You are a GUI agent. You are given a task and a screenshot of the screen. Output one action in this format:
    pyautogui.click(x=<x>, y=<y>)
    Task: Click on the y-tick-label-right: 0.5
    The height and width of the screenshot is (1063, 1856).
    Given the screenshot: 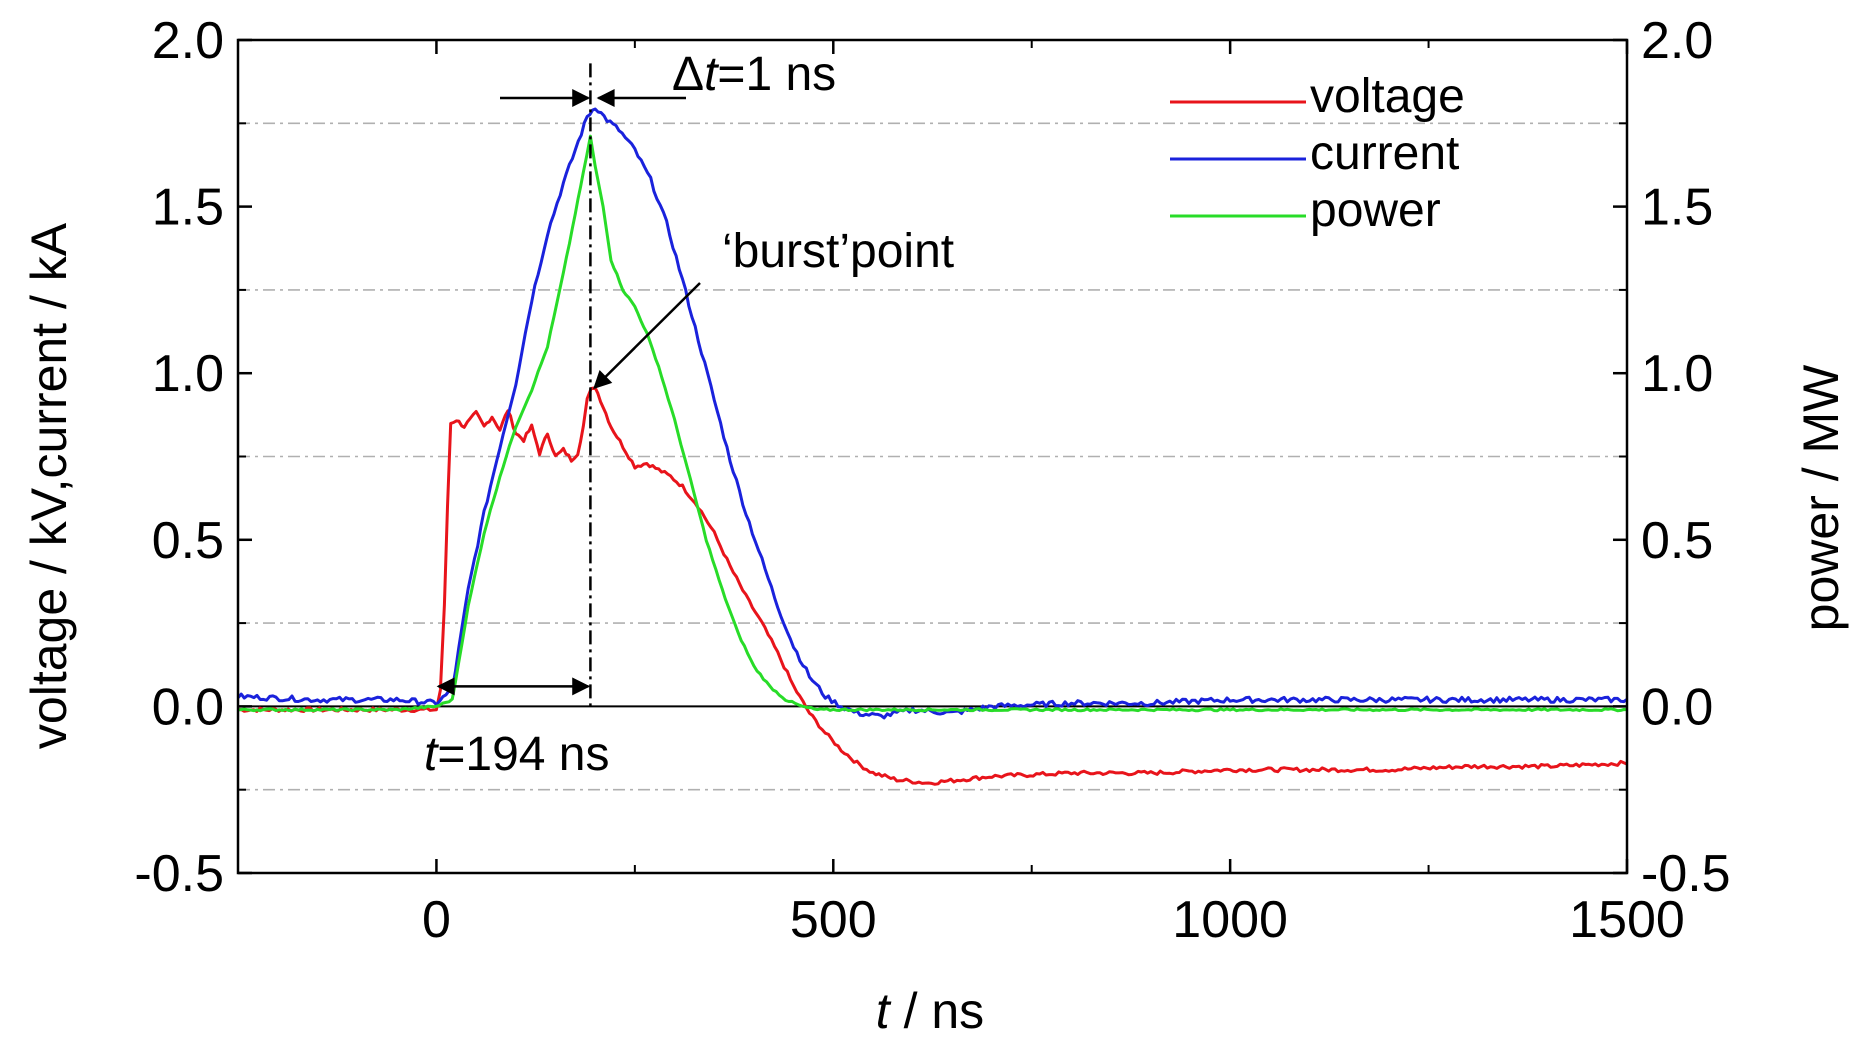 What is the action you would take?
    pyautogui.click(x=1677, y=541)
    